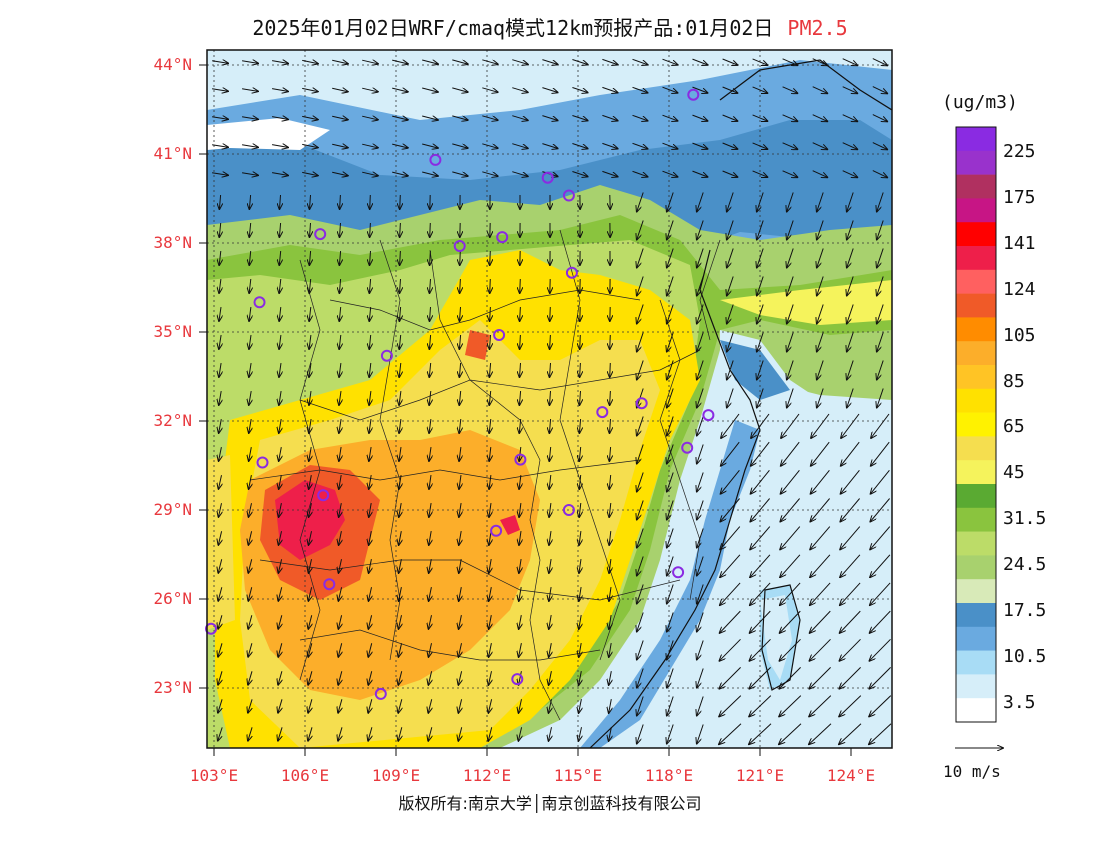 The width and height of the screenshot is (1100, 850). What do you see at coordinates (1019, 197) in the screenshot?
I see `colorbar-label-175: 175` at bounding box center [1019, 197].